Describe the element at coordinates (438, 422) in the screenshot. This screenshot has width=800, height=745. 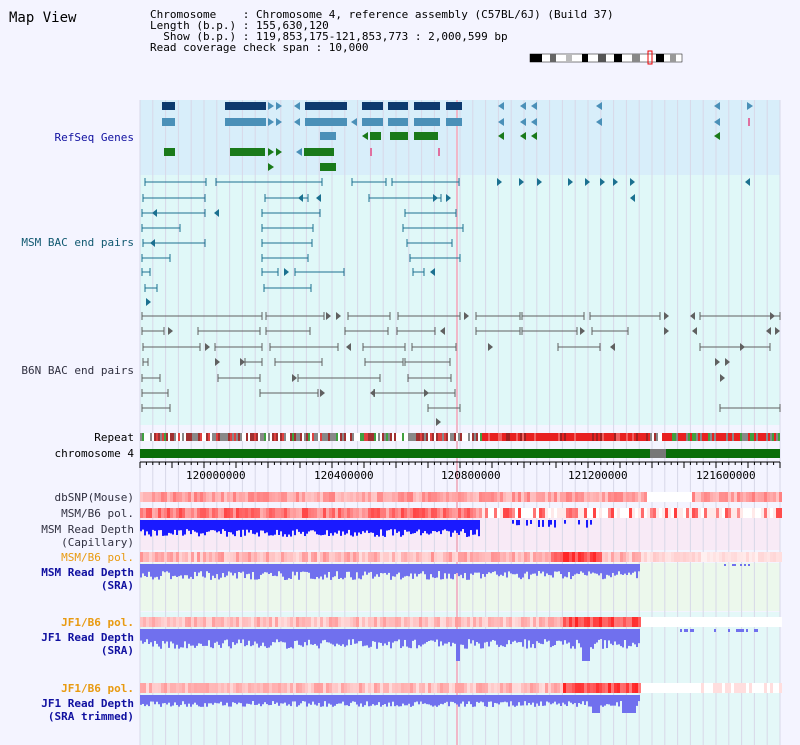
I see `b6n-bac-end` at that location.